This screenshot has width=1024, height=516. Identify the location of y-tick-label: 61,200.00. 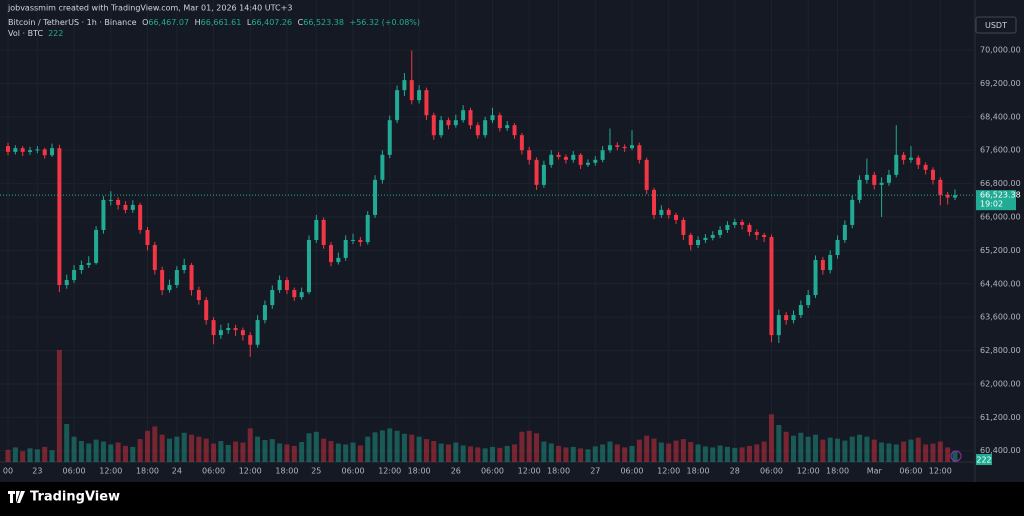
(1000, 417).